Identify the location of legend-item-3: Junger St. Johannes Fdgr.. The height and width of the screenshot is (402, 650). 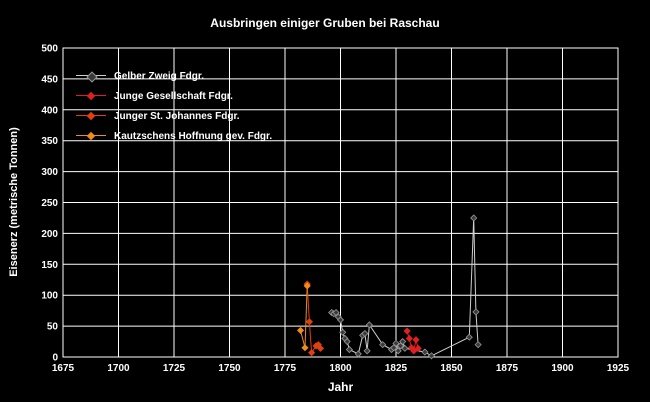
(174, 116).